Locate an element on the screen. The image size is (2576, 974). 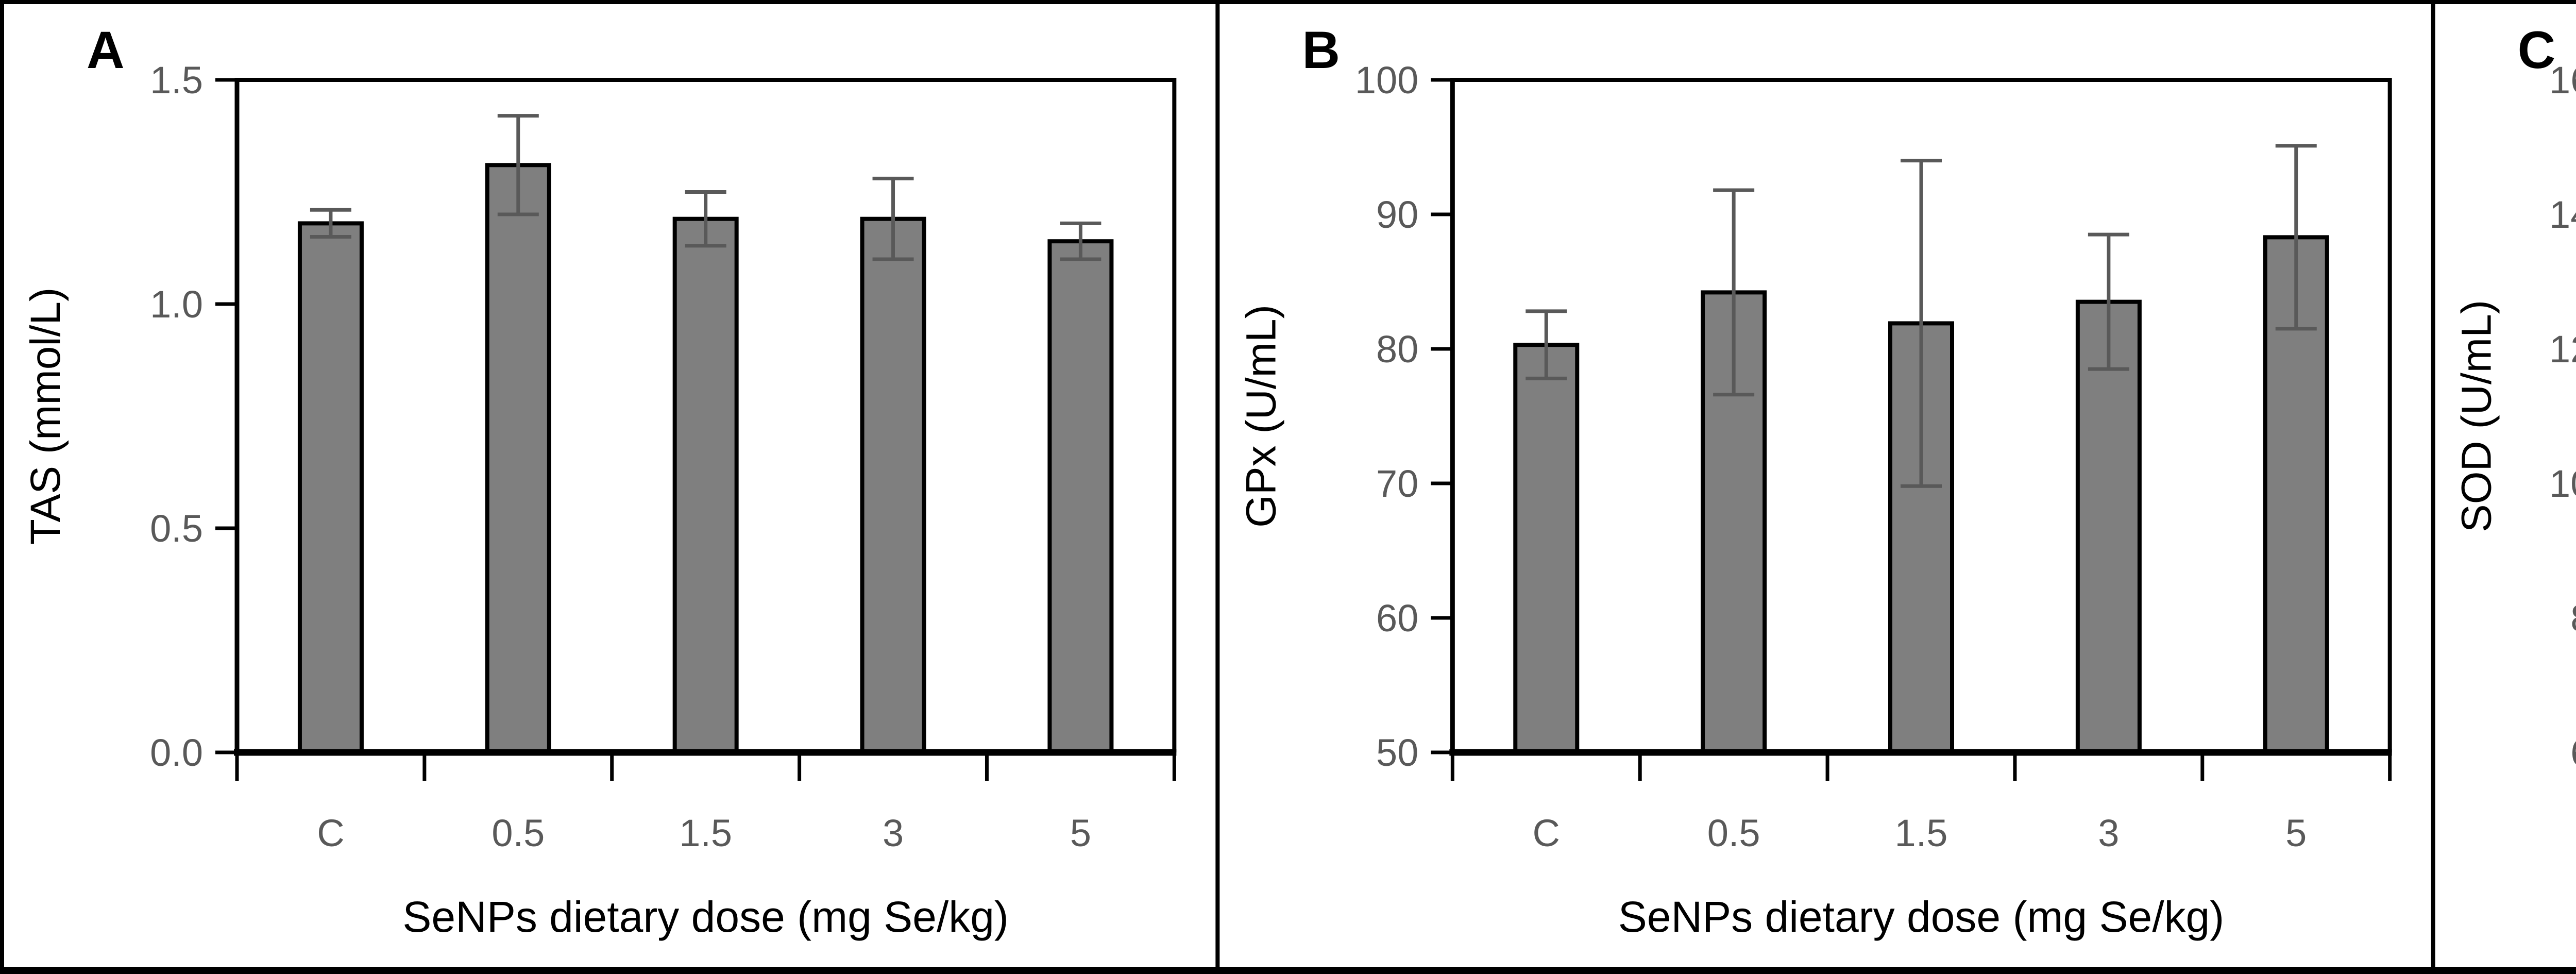
figure-border-bottom is located at coordinates (1288, 970).